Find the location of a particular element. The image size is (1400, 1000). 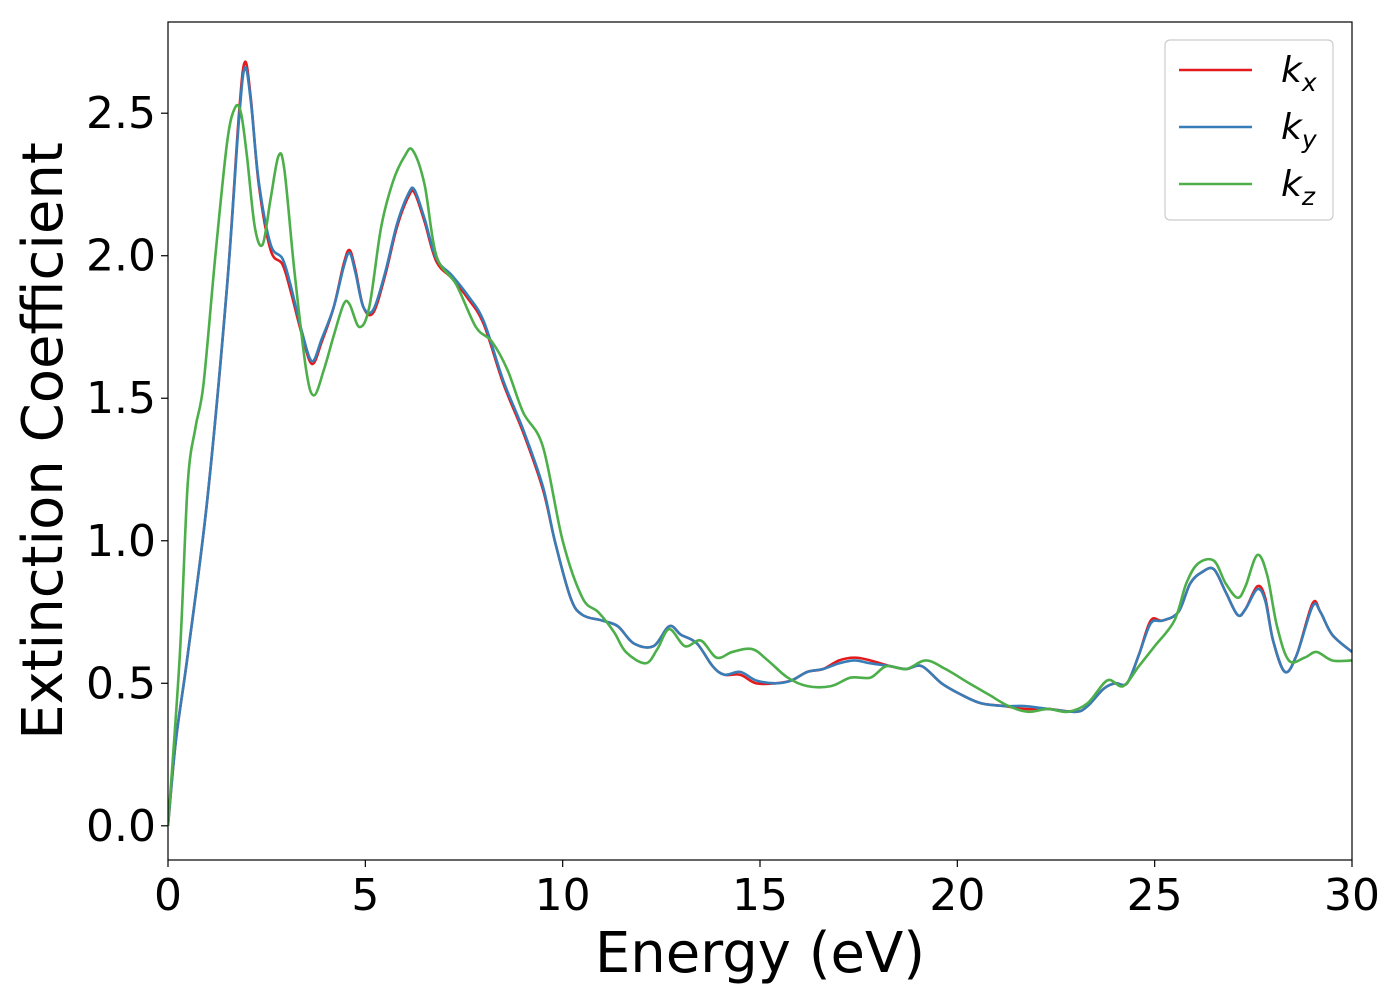

legend-label: kz is located at coordinates (1298, 187).